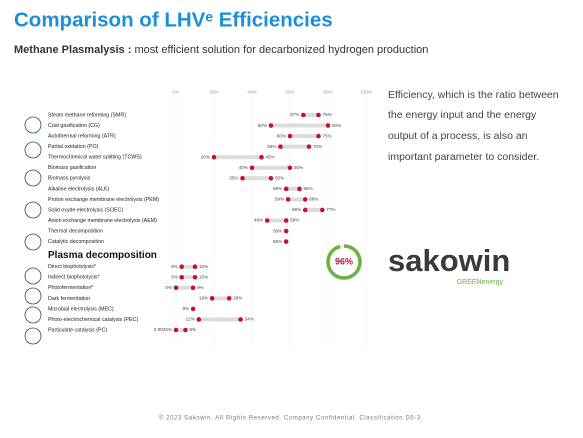 This screenshot has height=438, width=583. What do you see at coordinates (214, 92) in the screenshot?
I see `x-tick-label: 20%` at bounding box center [214, 92].